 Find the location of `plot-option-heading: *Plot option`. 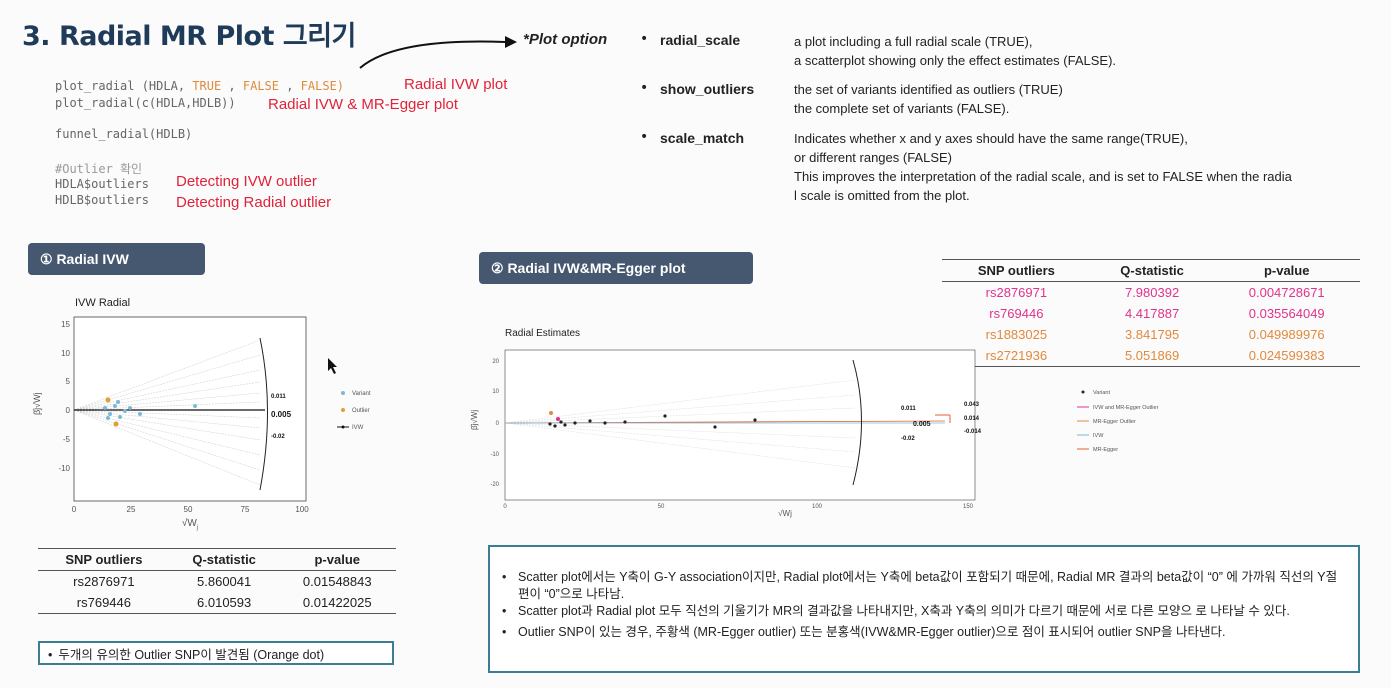

plot-option-heading: *Plot option is located at coordinates (565, 39).